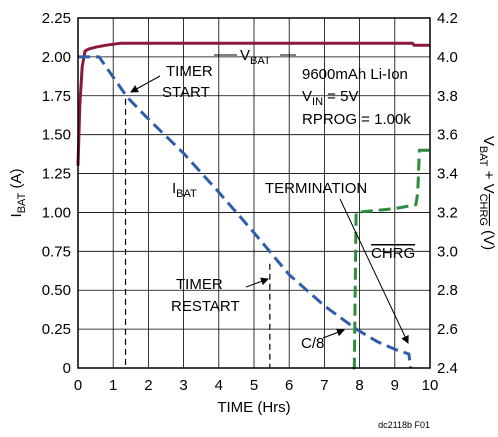 This screenshot has height=437, width=498. I want to click on y-left-tick-label: 1.75, so click(56, 96).